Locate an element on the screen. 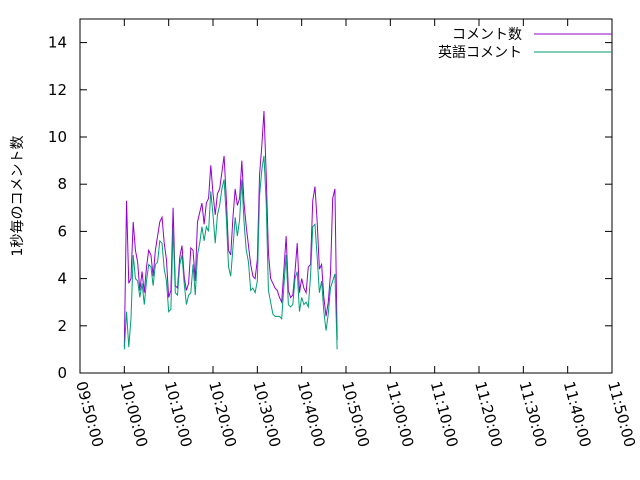 The width and height of the screenshot is (640, 480). y-tick-label: 8 is located at coordinates (62, 184).